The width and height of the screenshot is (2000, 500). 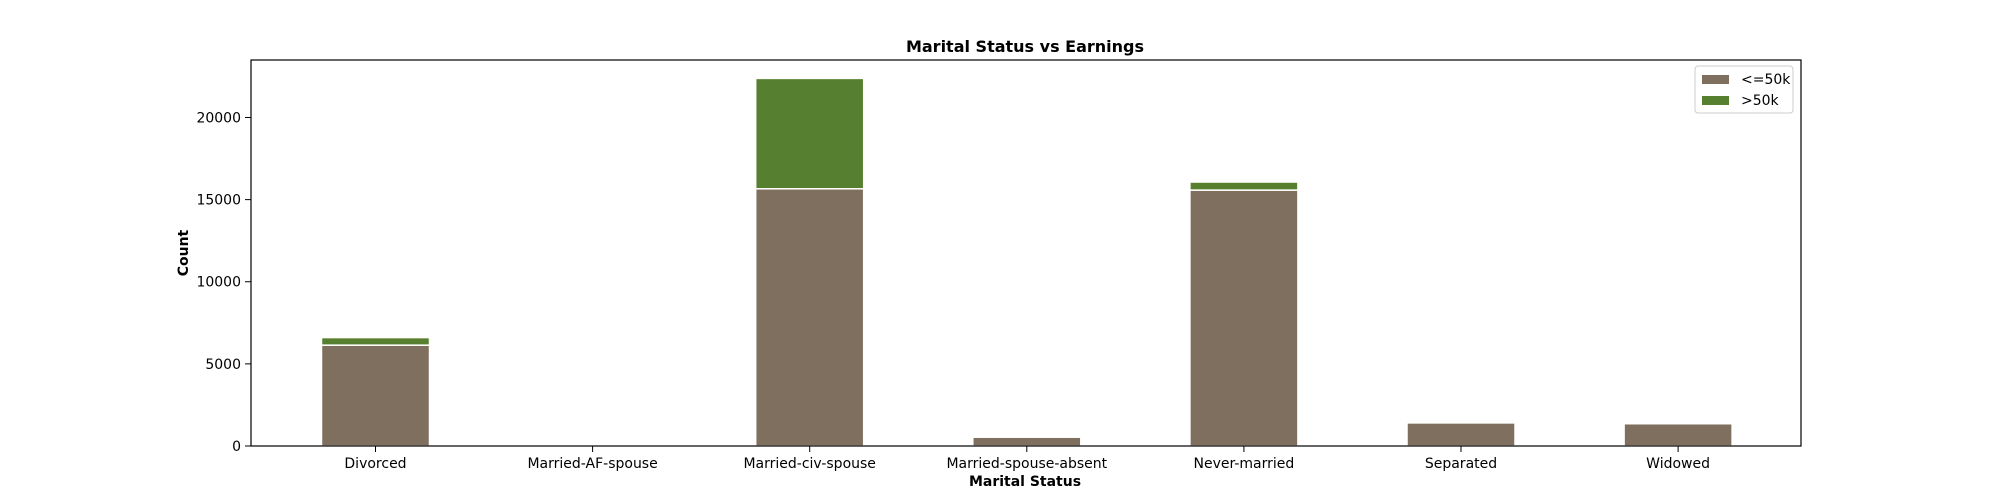 I want to click on y-tick-label-10000: 10000, so click(x=218, y=283).